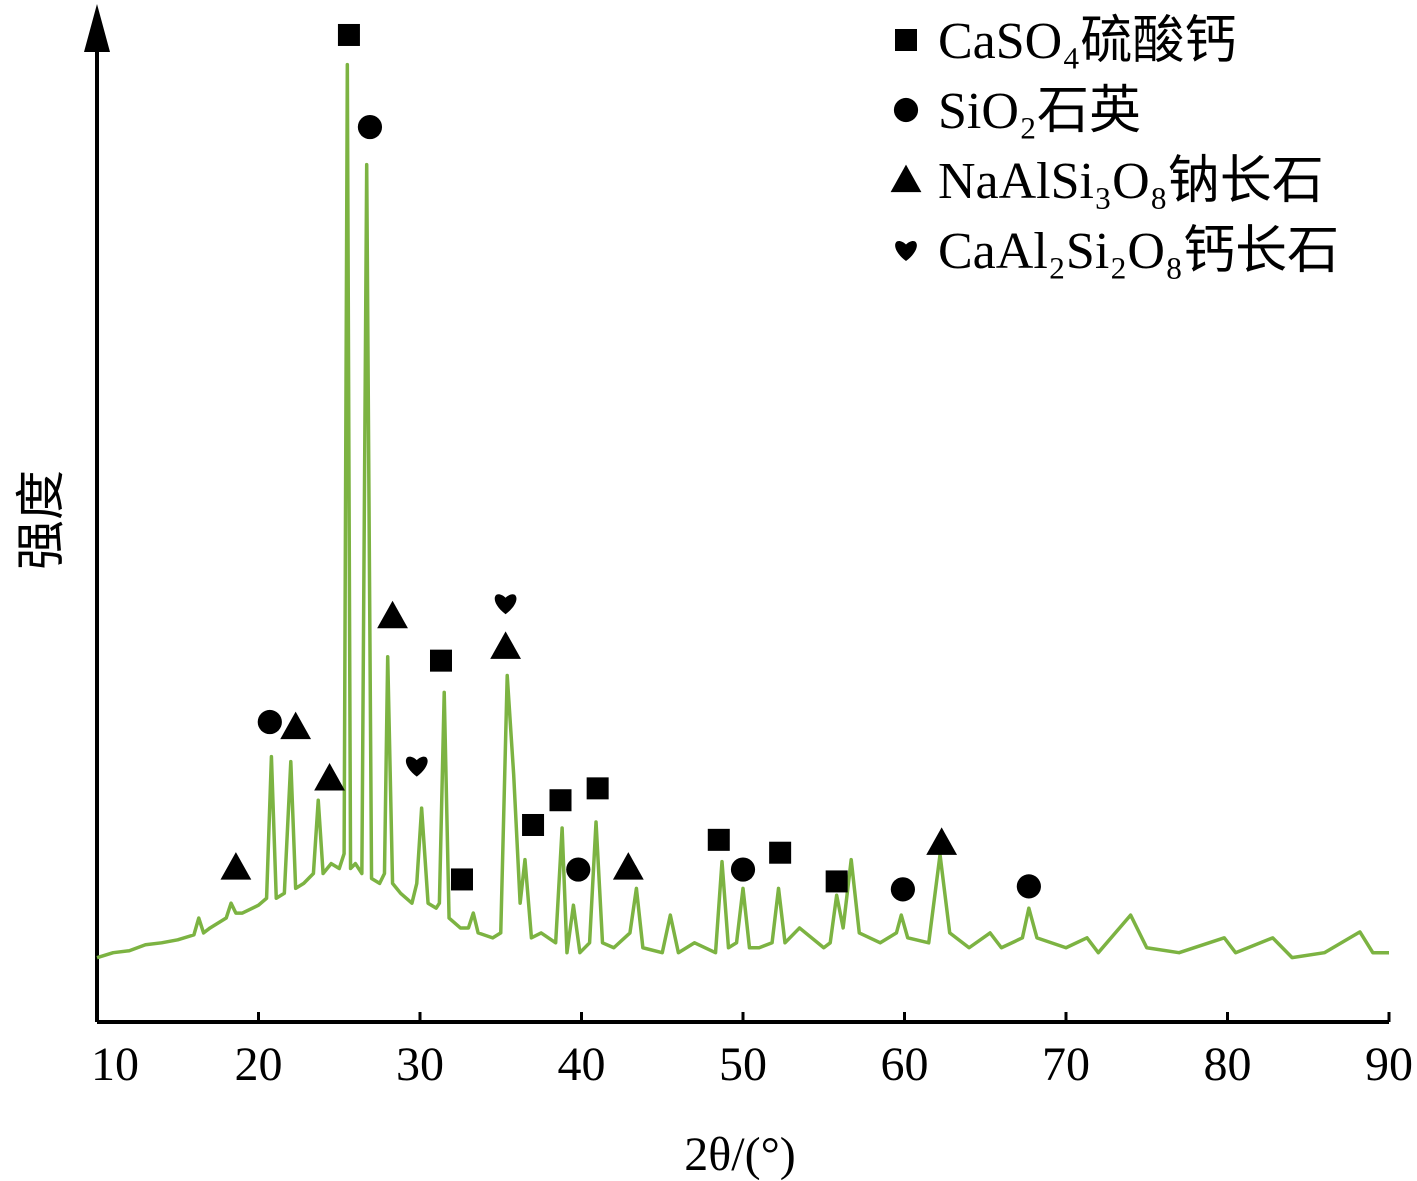 The height and width of the screenshot is (1181, 1417). Describe the element at coordinates (1039, 111) in the screenshot. I see `legend-label: SiO₂石英` at that location.